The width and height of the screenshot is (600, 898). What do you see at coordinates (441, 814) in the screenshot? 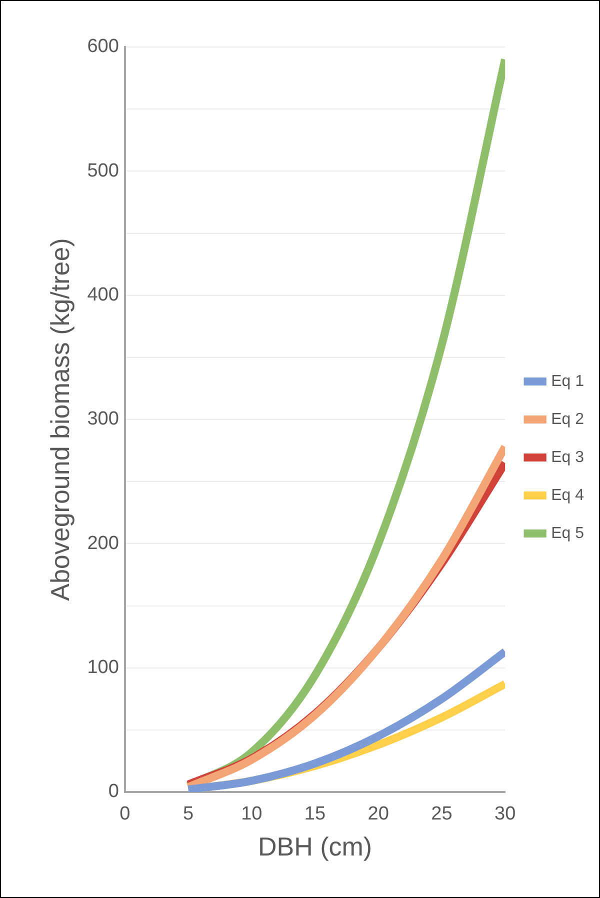
I see `x-tick-label: 25` at bounding box center [441, 814].